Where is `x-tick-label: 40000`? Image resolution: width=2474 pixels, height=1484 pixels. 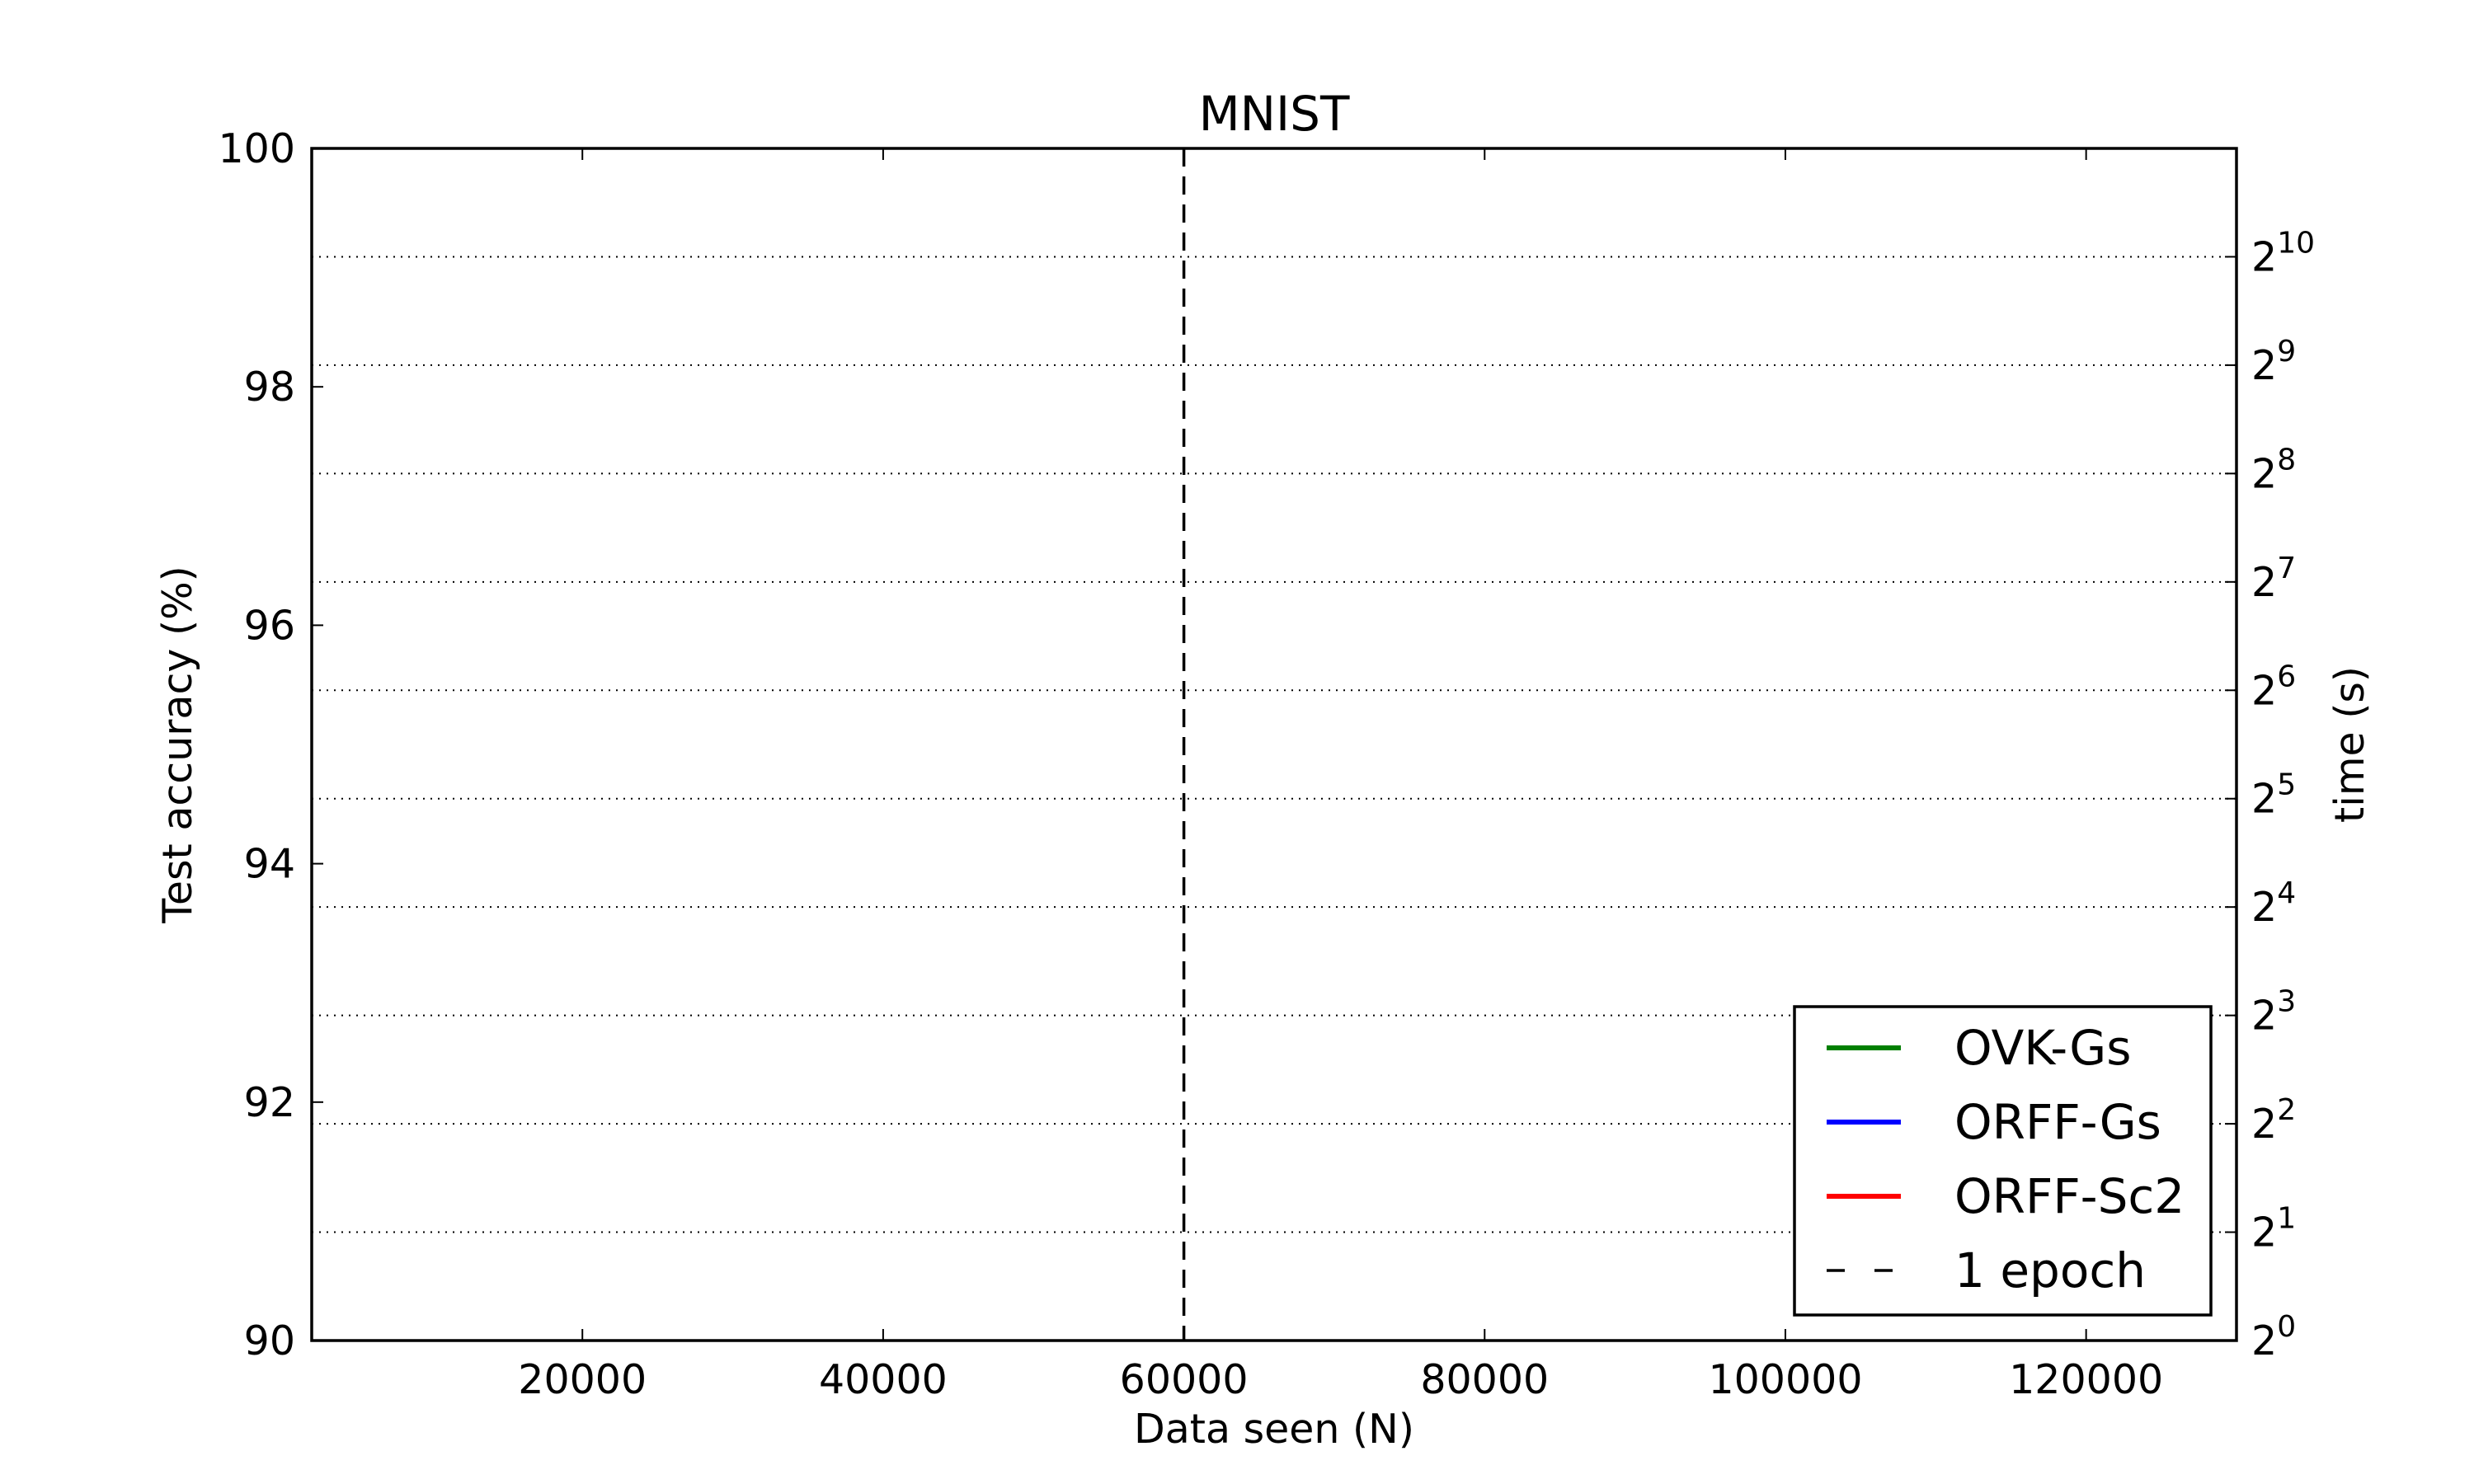
x-tick-label: 40000 is located at coordinates (883, 1379).